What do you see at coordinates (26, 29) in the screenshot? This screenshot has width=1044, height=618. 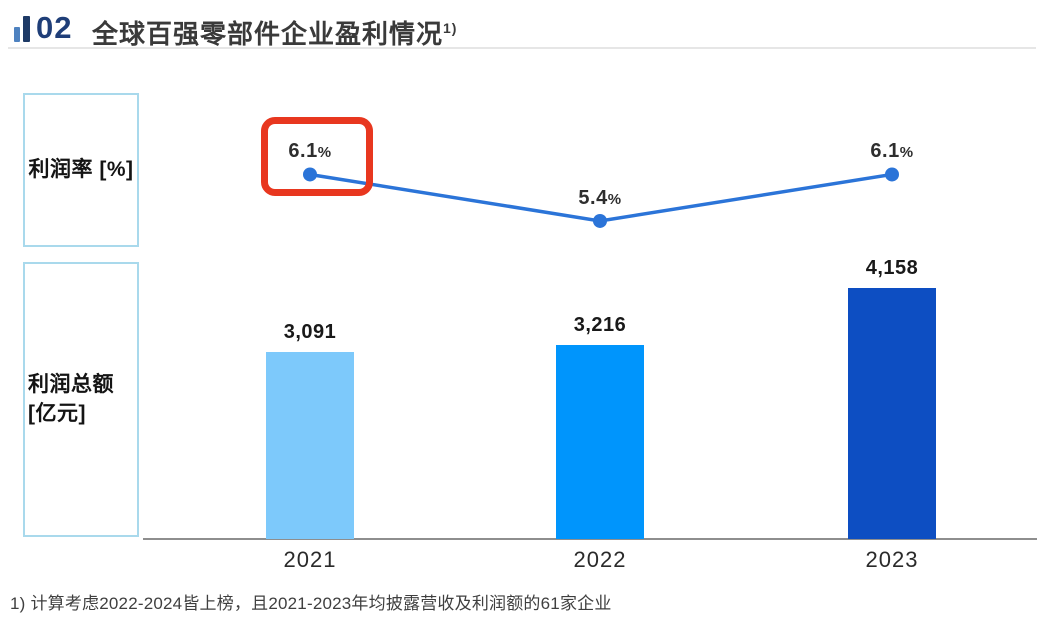 I see `bar-chart-icon-tall-bar` at bounding box center [26, 29].